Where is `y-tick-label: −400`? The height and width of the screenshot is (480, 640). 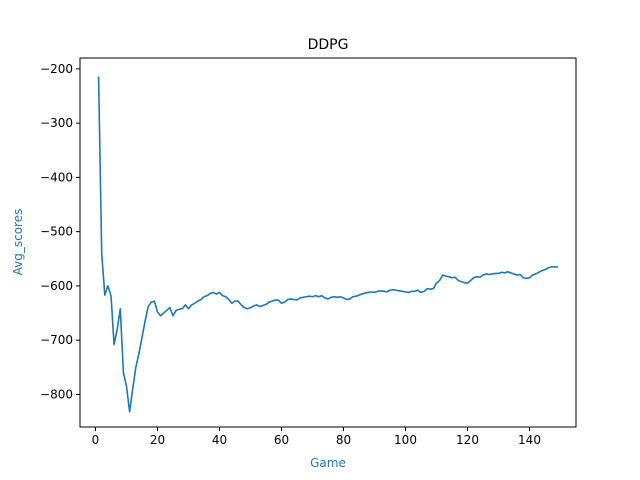
y-tick-label: −400 is located at coordinates (56, 177).